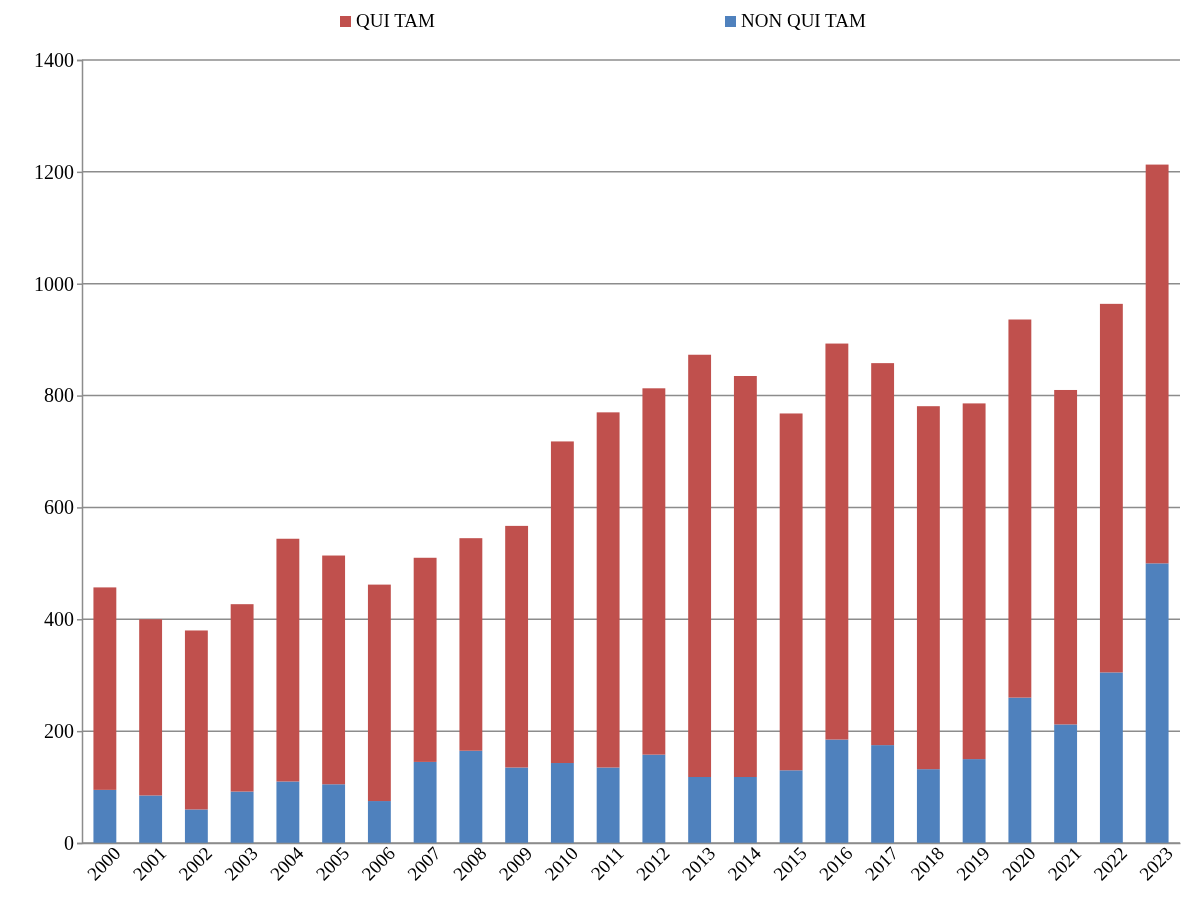  What do you see at coordinates (54, 171) in the screenshot?
I see `y-tick-label: 1200` at bounding box center [54, 171].